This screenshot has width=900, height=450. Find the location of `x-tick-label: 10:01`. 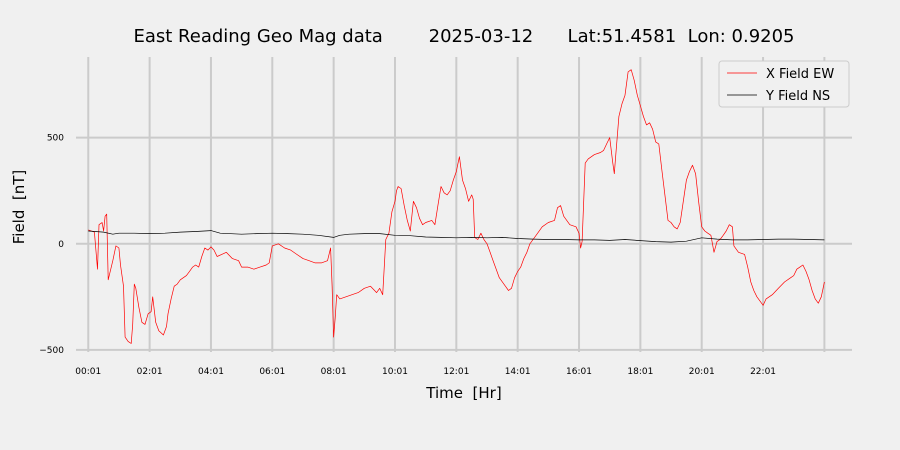

x-tick-label: 10:01 is located at coordinates (395, 372).